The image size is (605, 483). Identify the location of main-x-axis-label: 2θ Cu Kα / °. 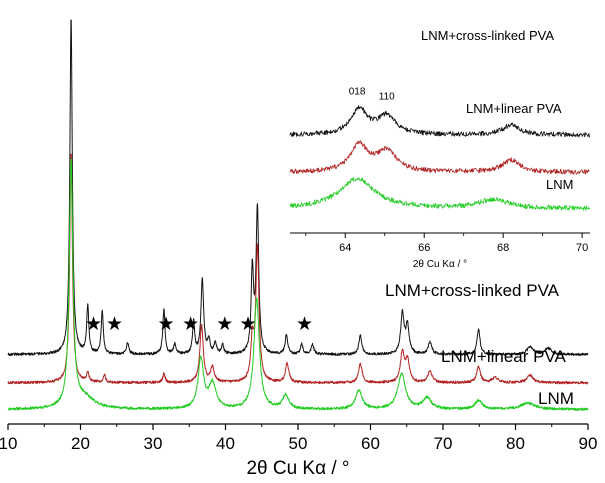
(297, 468).